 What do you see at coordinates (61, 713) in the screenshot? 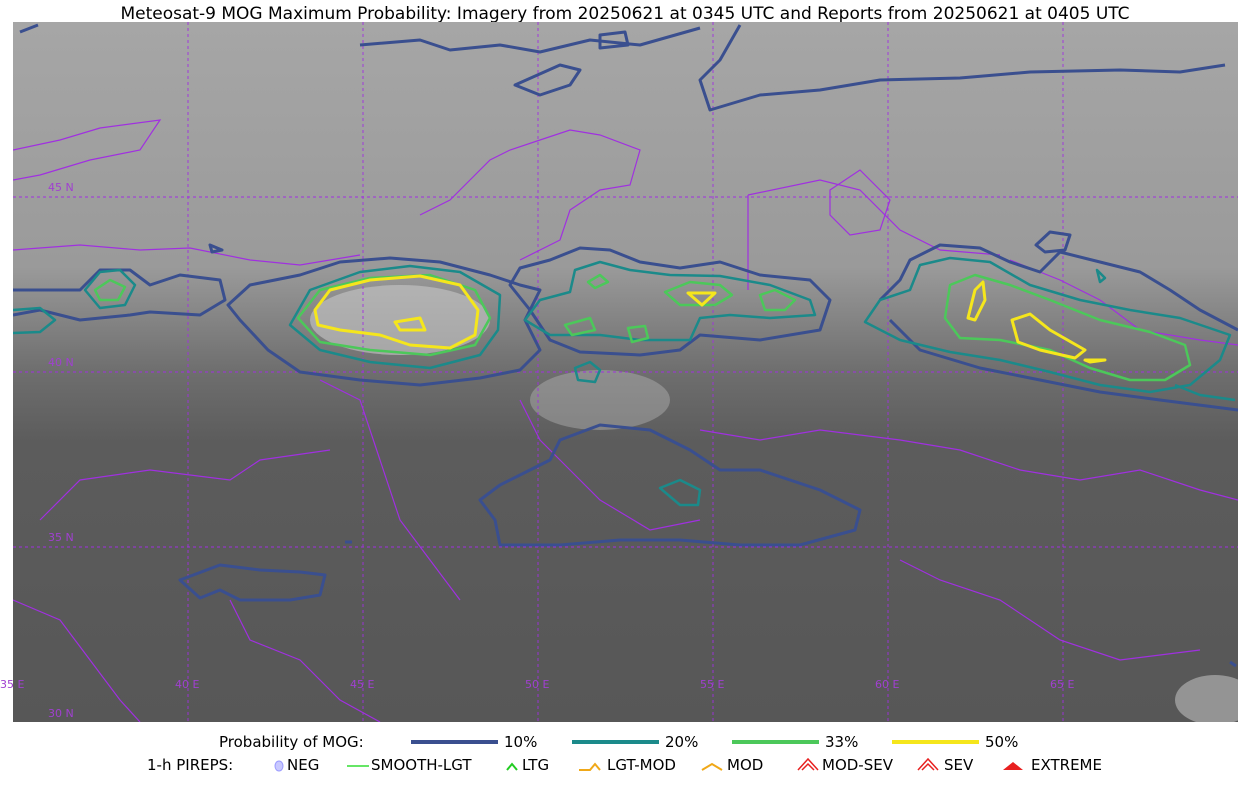
I see `lat-label: 30 N` at bounding box center [61, 713].